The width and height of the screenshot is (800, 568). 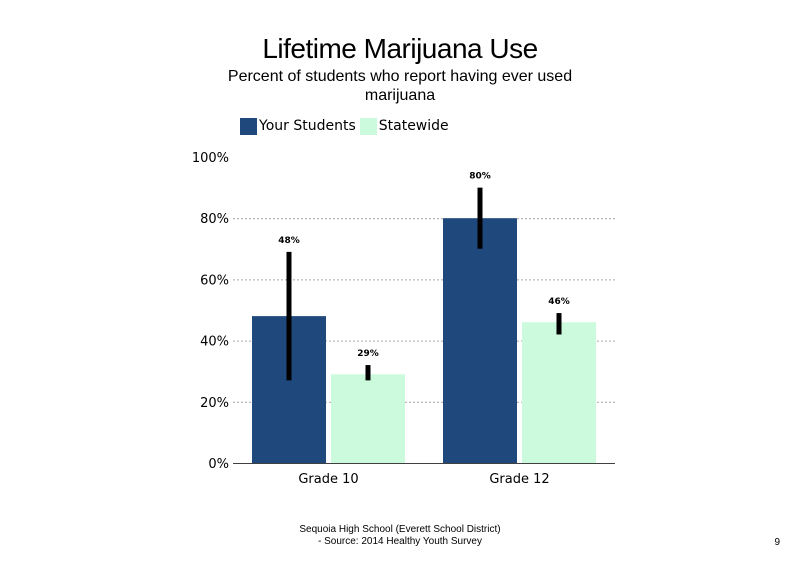 What do you see at coordinates (214, 342) in the screenshot?
I see `y-tick-label-40: 40%` at bounding box center [214, 342].